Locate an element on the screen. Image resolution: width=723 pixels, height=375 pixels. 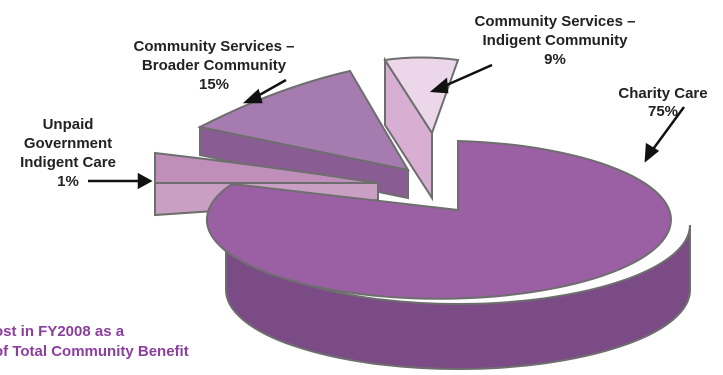
label-unpaid-government: Unpaid Government Indigent Care 1% is located at coordinates (68, 153).